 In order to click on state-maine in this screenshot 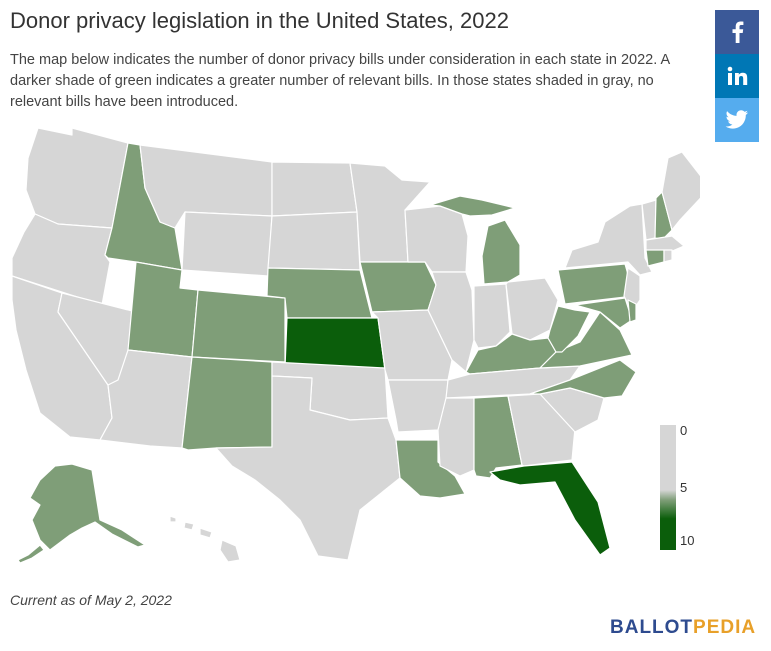, I will do `click(680, 191)`.